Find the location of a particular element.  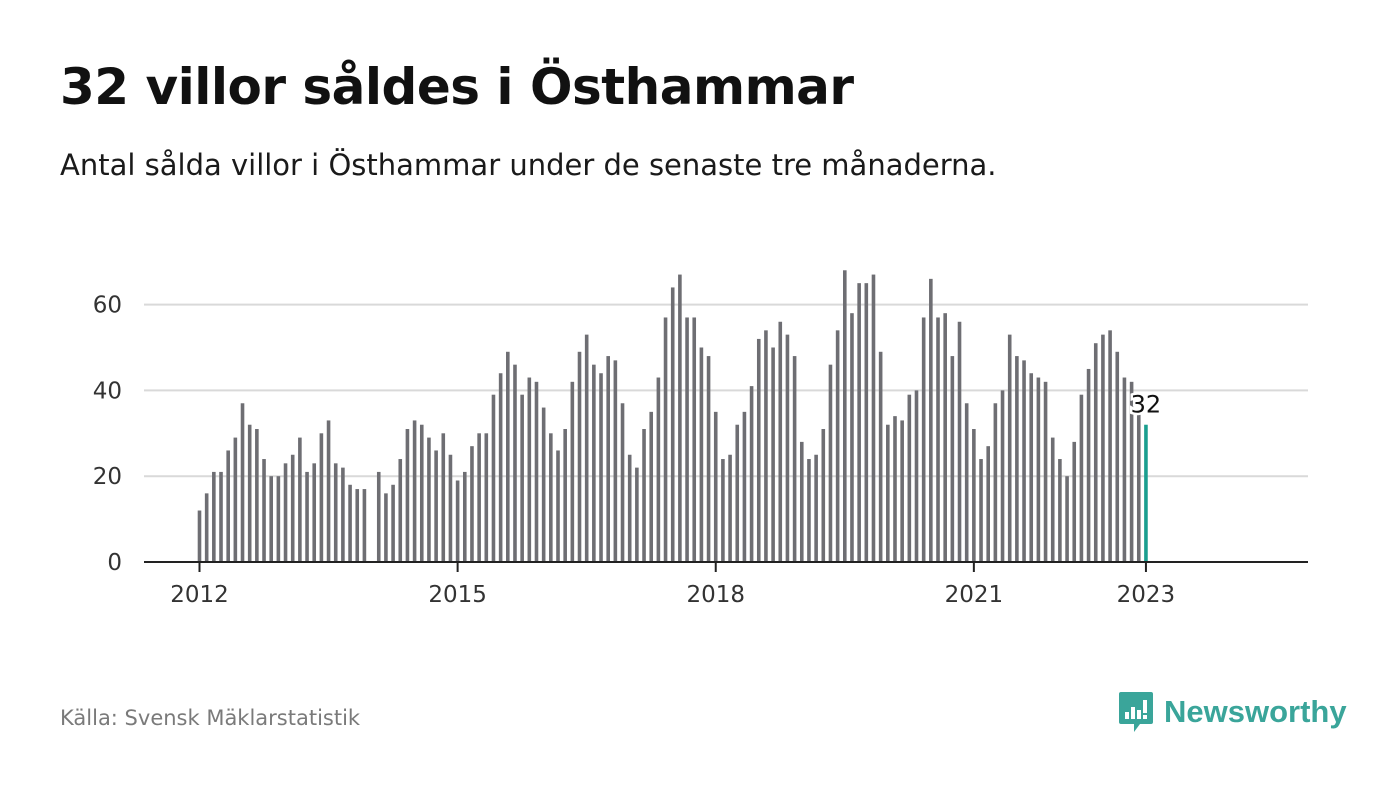

bar-latest is located at coordinates (1146, 493).